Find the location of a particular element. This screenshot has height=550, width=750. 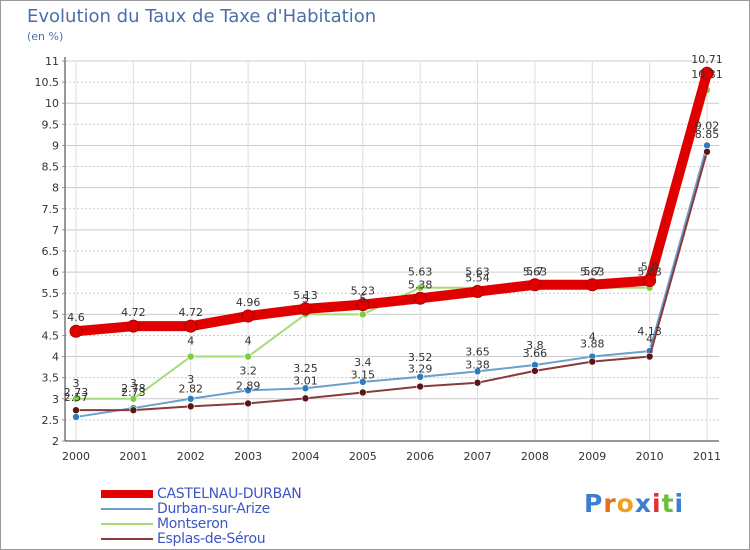

chart-title: Evolution du Taux de Taxe d'Habitation is located at coordinates (202, 16).